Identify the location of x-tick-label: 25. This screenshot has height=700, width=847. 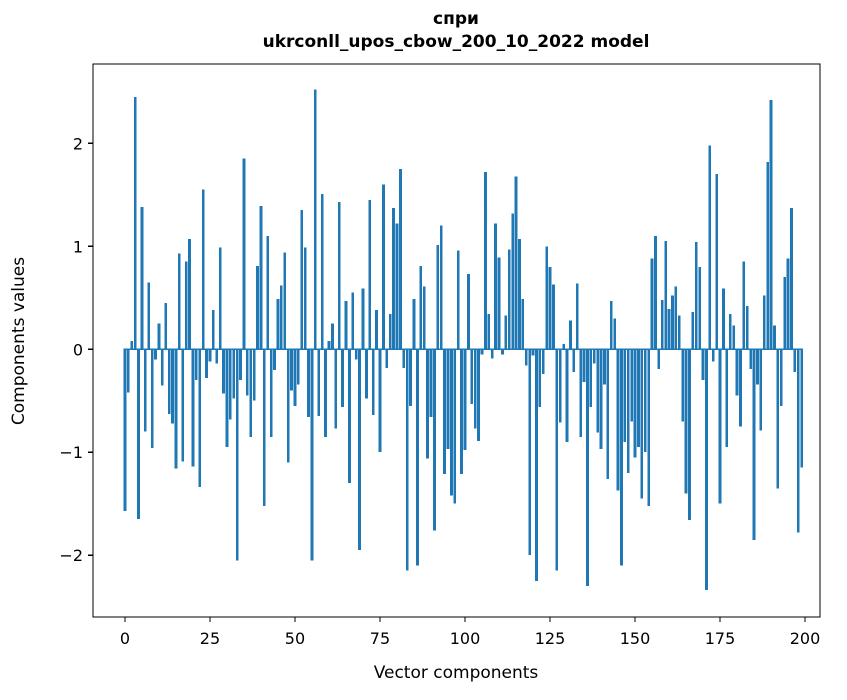
(210, 638).